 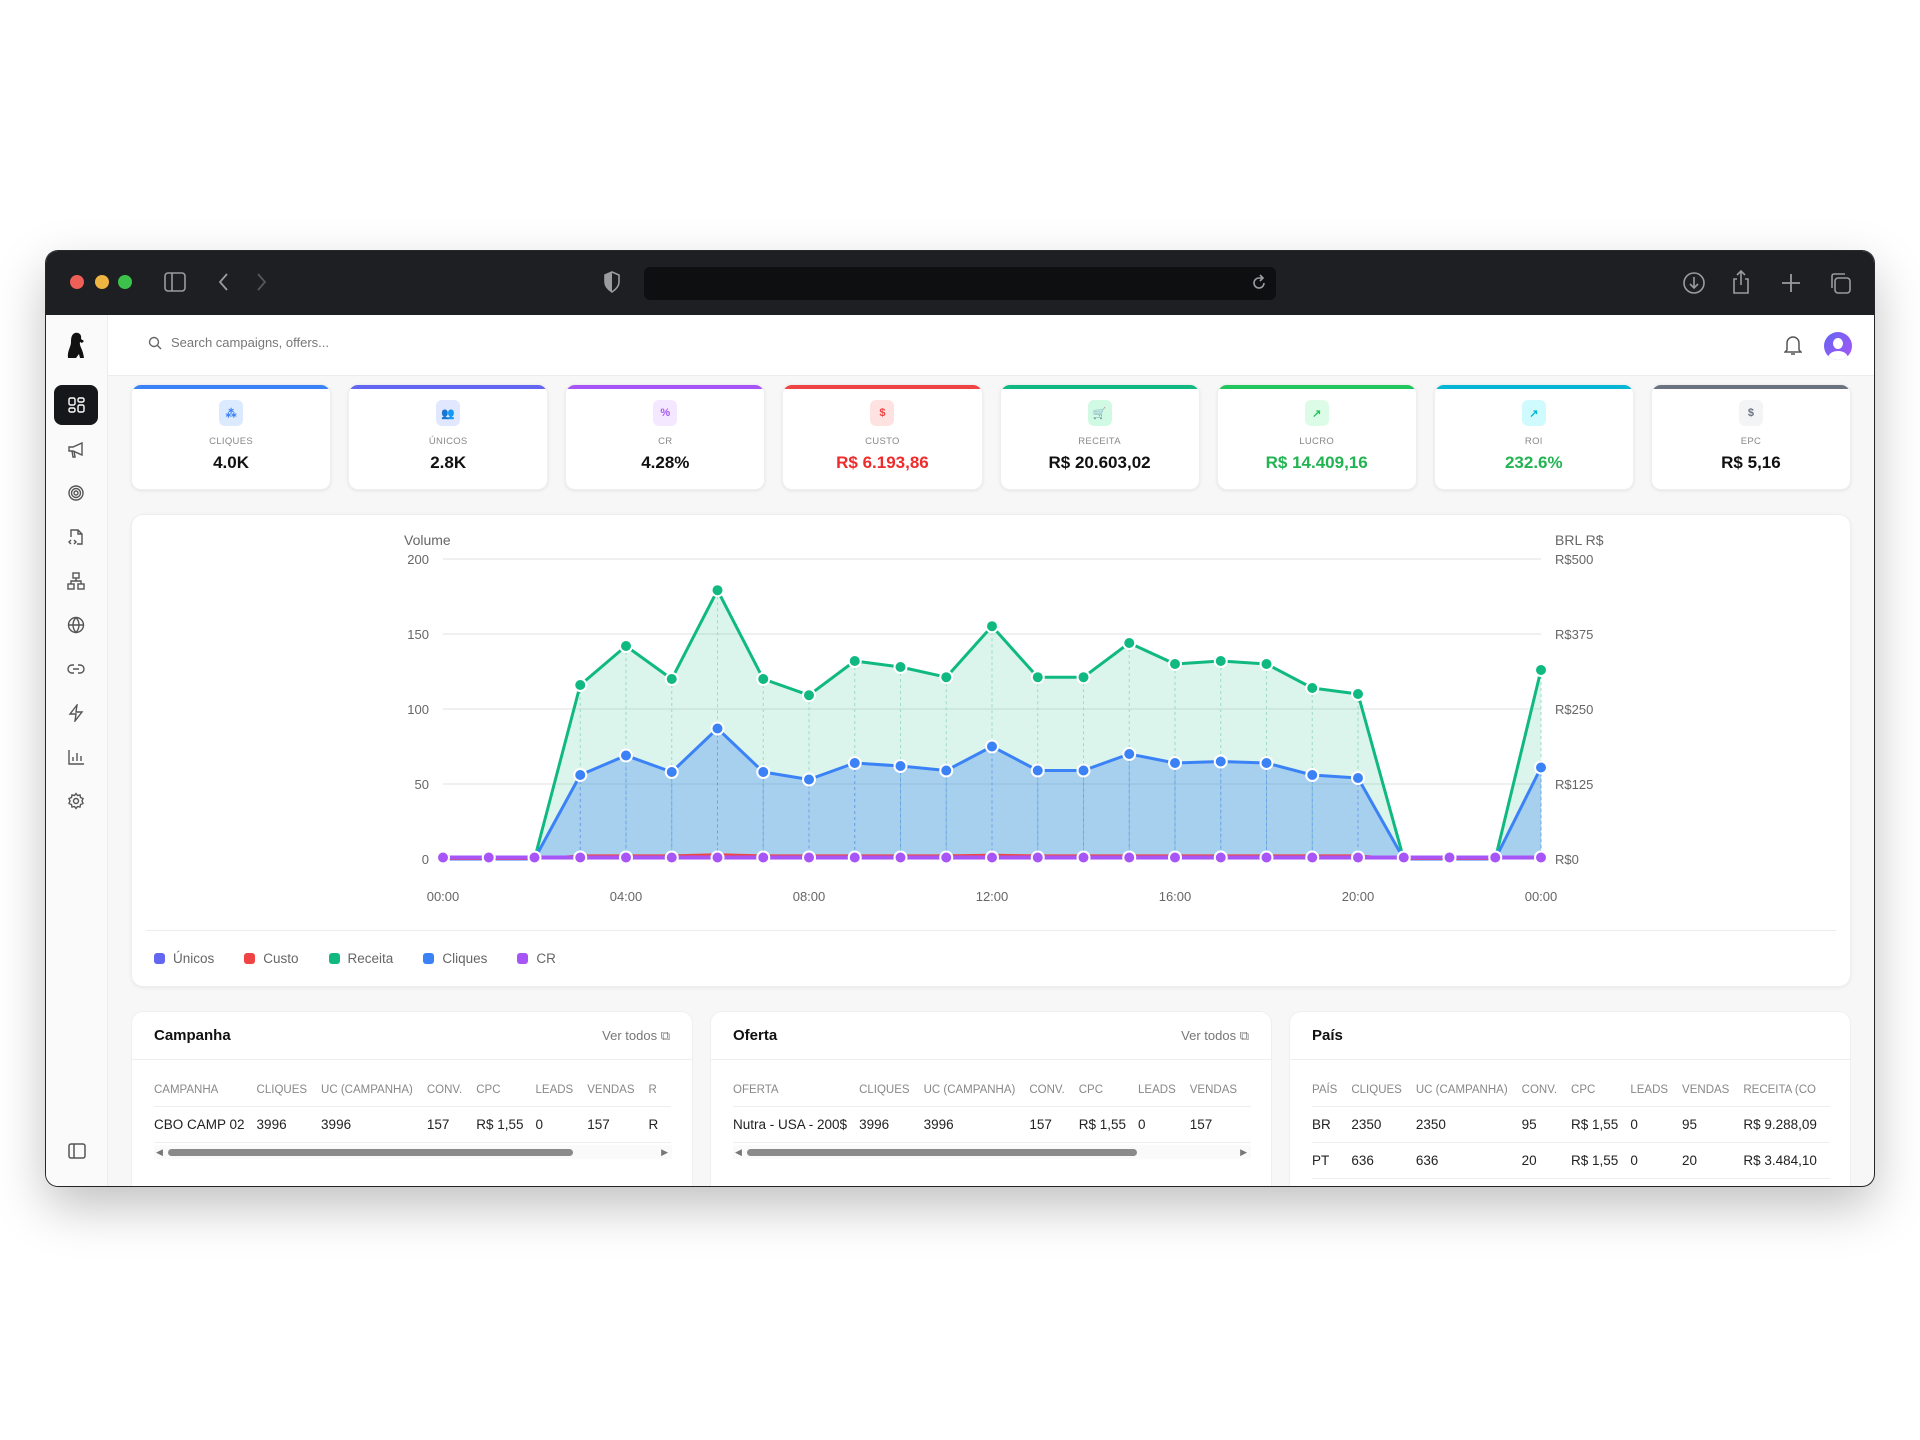 What do you see at coordinates (455, 958) in the screenshot?
I see `legend-item-cliques: Cliques` at bounding box center [455, 958].